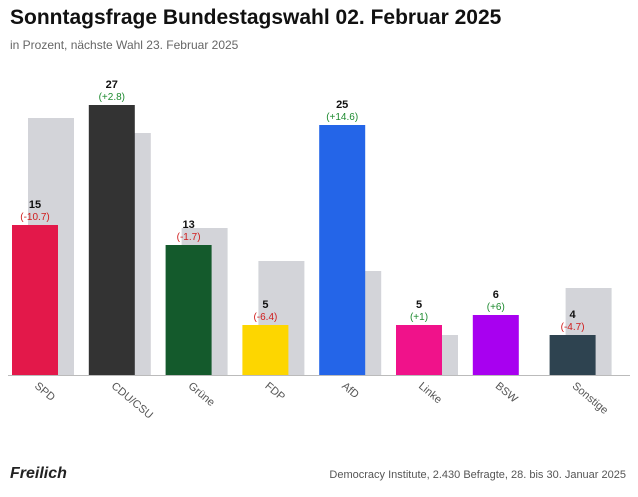 This screenshot has width=638, height=497. What do you see at coordinates (430, 393) in the screenshot?
I see `tick-label-linke: Linke` at bounding box center [430, 393].